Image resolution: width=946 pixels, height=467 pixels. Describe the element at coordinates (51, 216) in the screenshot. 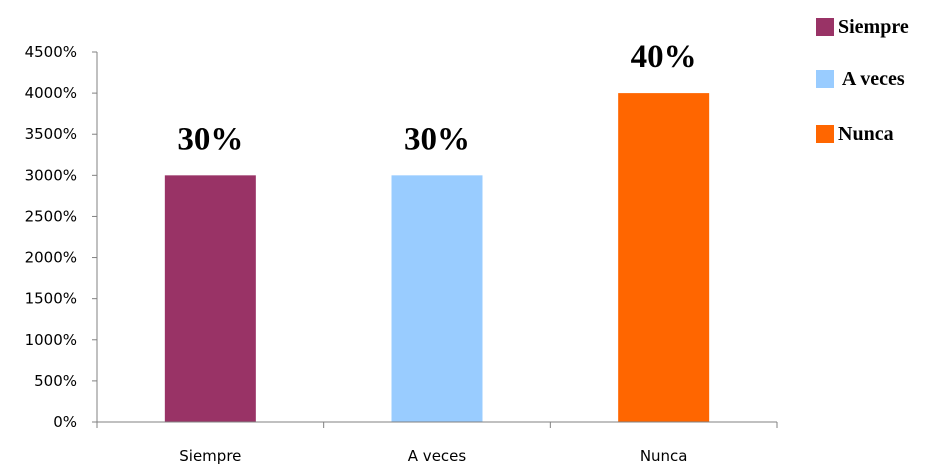

I see `y-tick-label: 2500%` at that location.